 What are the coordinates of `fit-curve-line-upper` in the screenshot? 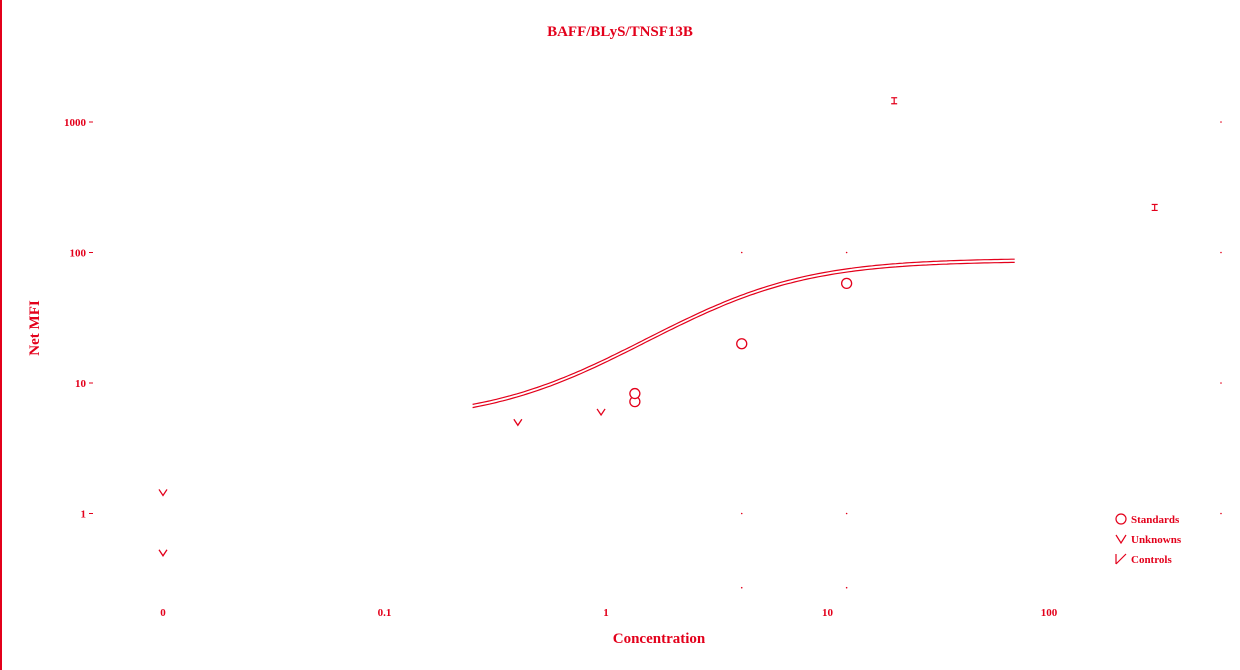 It's located at (743, 331).